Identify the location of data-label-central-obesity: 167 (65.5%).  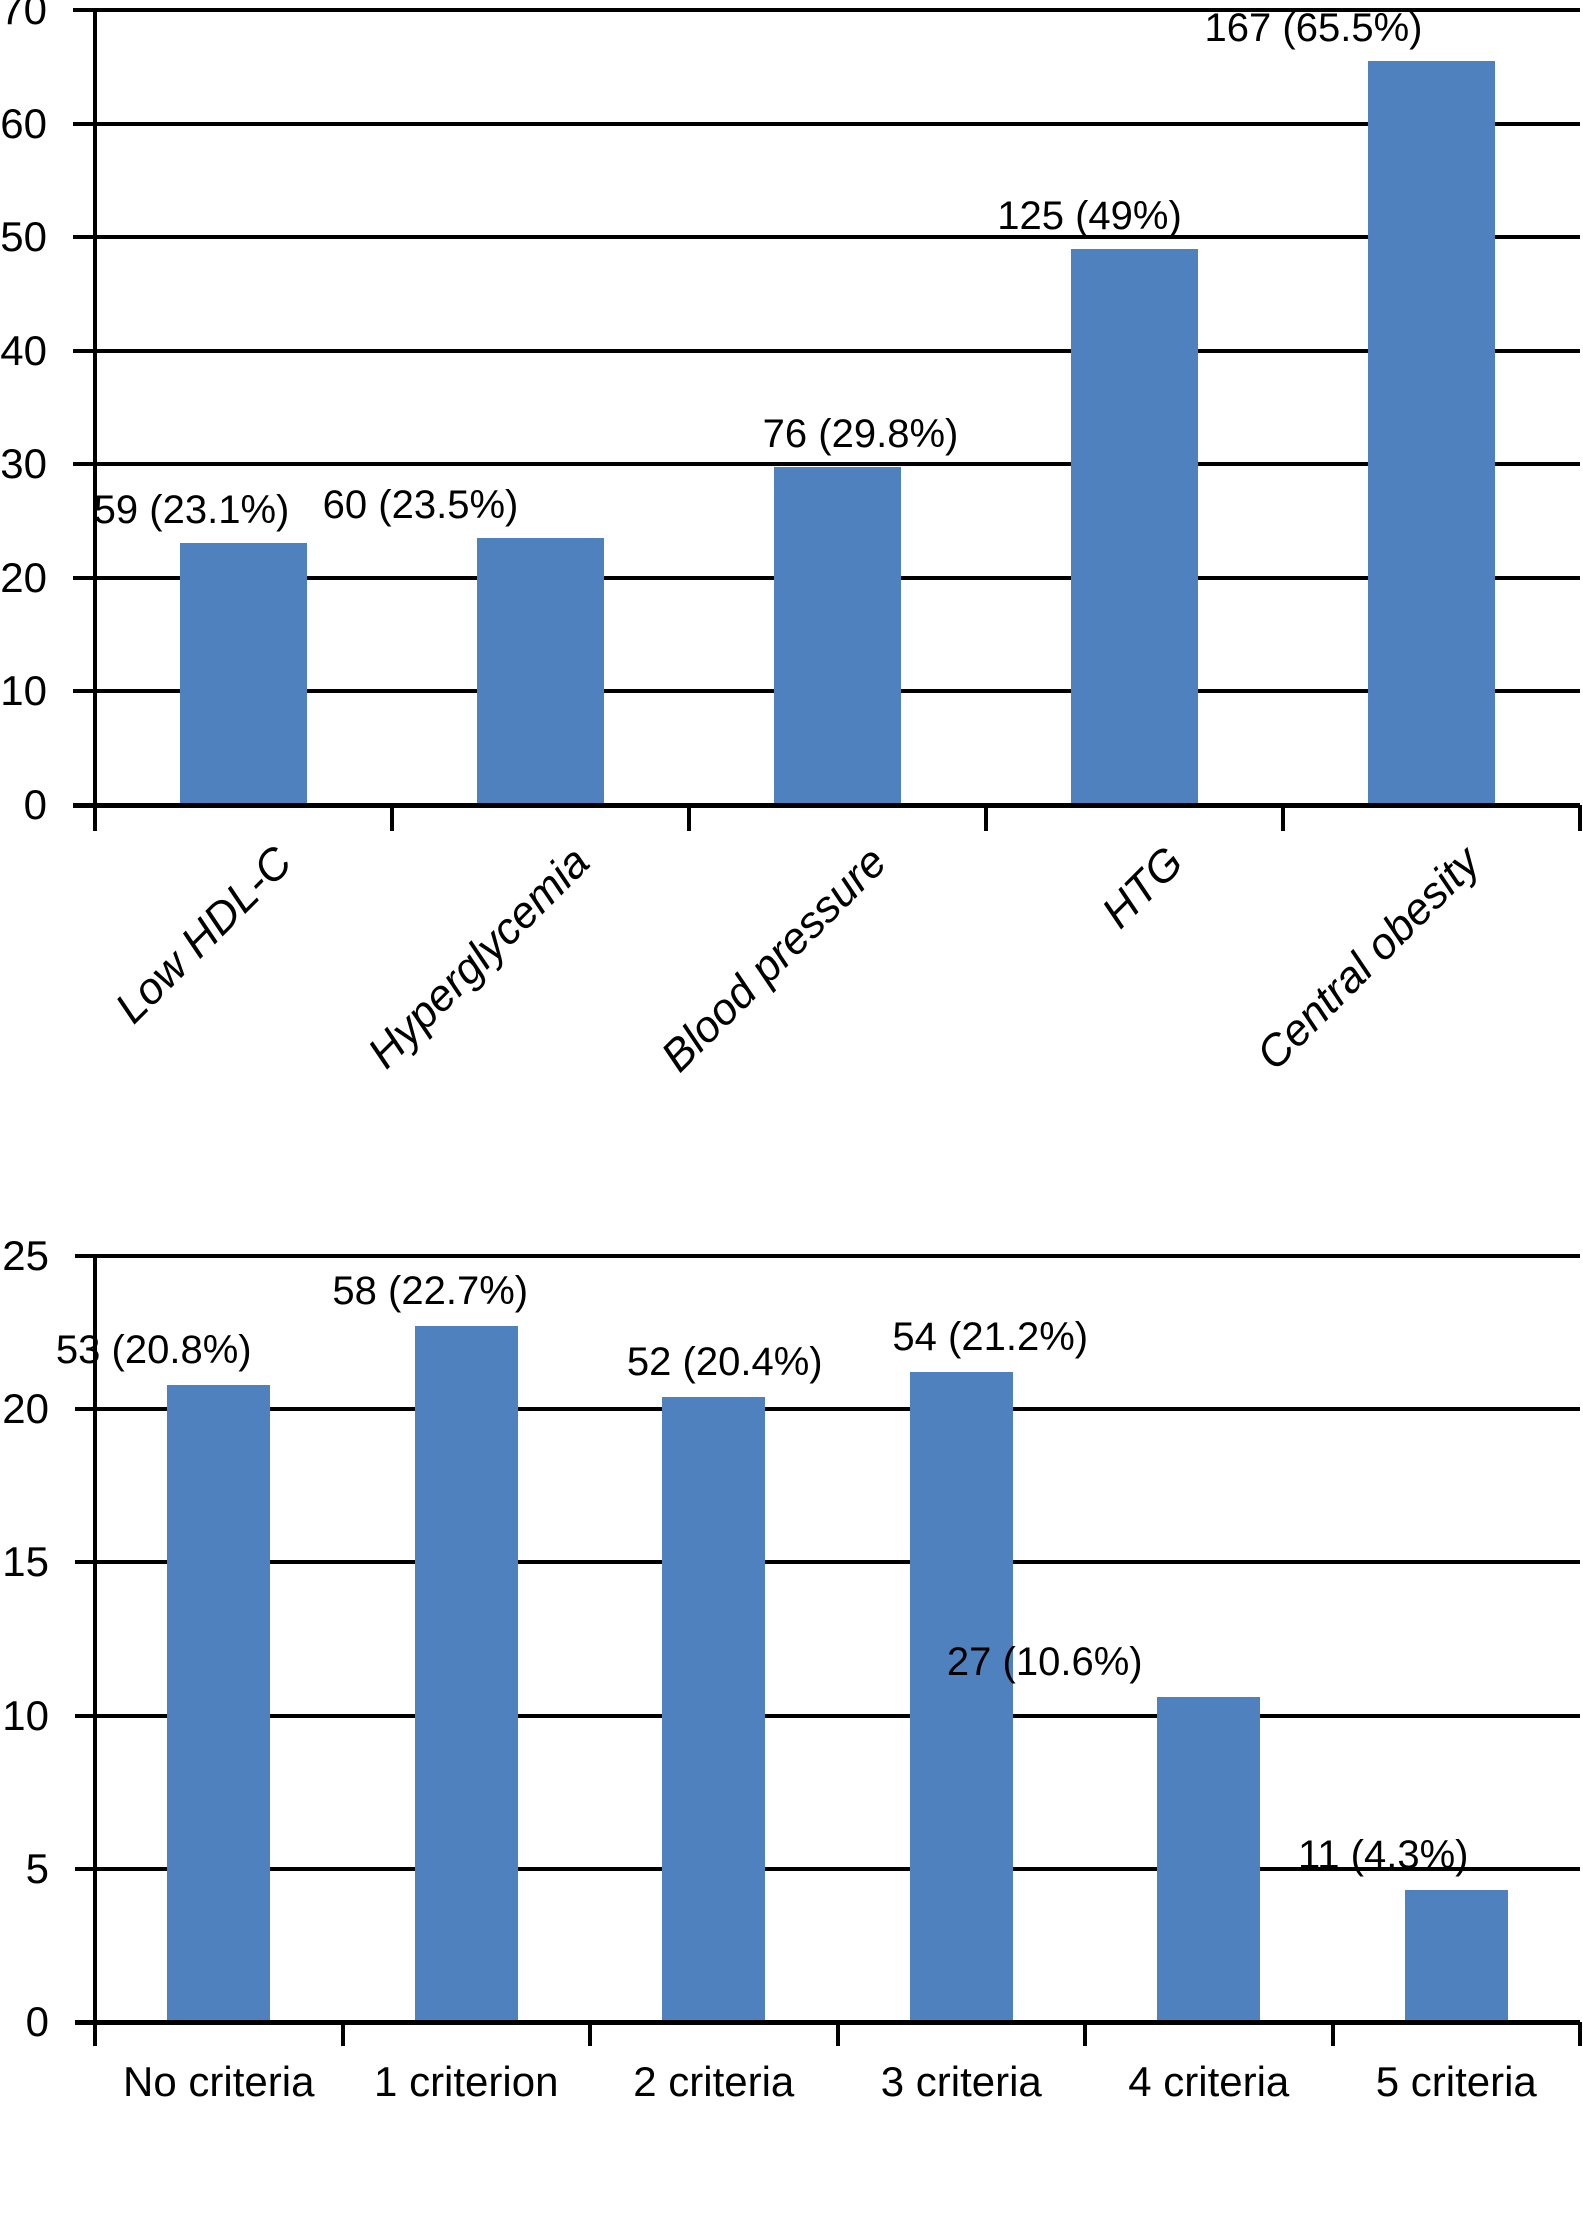
(1313, 28).